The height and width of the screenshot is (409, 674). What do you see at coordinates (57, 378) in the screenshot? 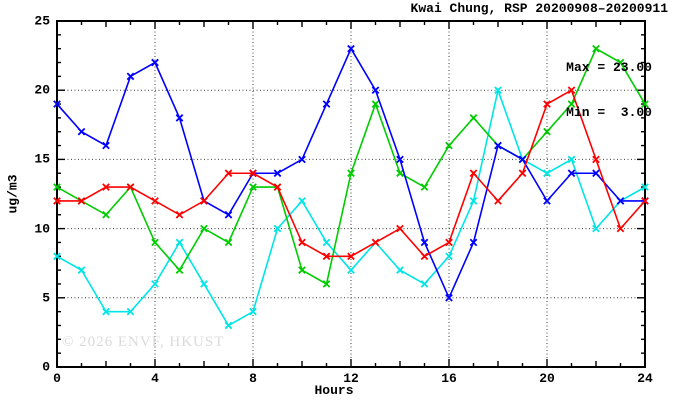
I see `x-tick-label: 0` at bounding box center [57, 378].